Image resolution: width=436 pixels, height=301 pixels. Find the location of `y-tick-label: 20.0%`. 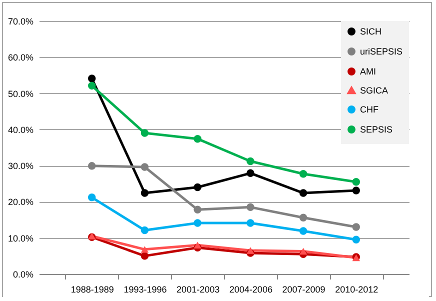

y-tick-label: 20.0% is located at coordinates (21, 202).